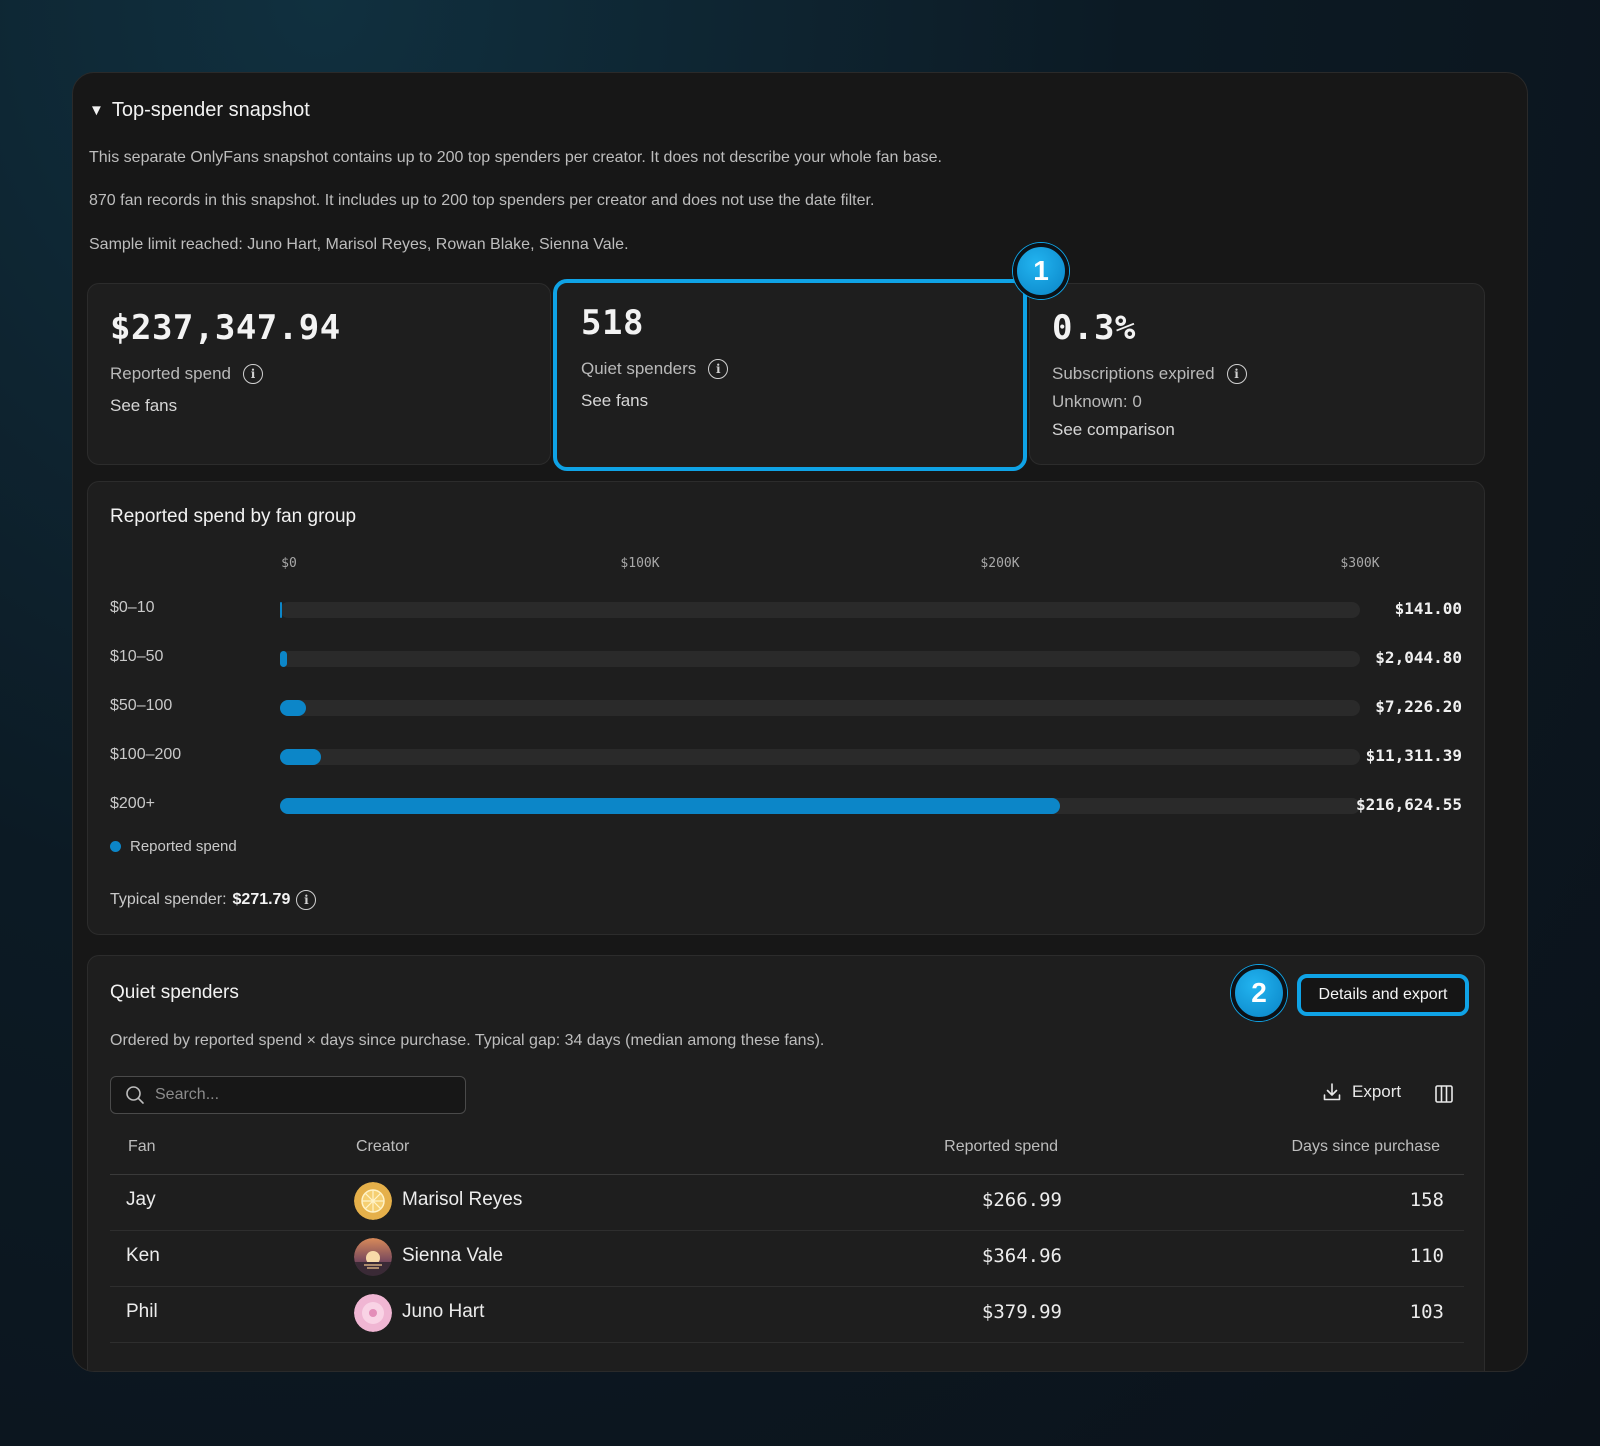  I want to click on category-label: $50–100, so click(141, 705).